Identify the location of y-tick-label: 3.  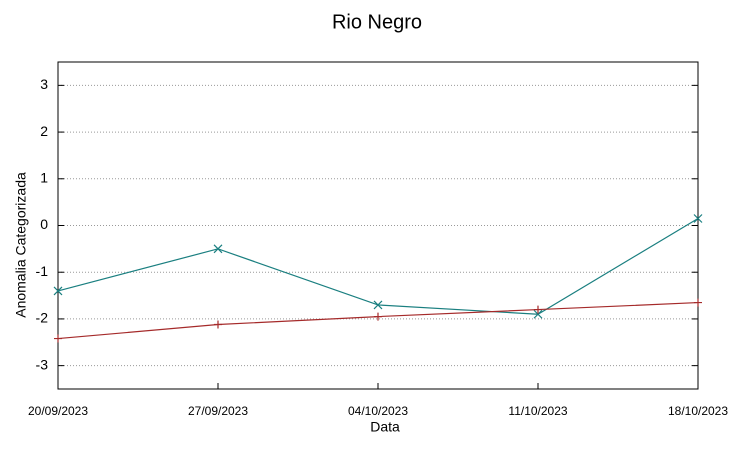
(44, 84).